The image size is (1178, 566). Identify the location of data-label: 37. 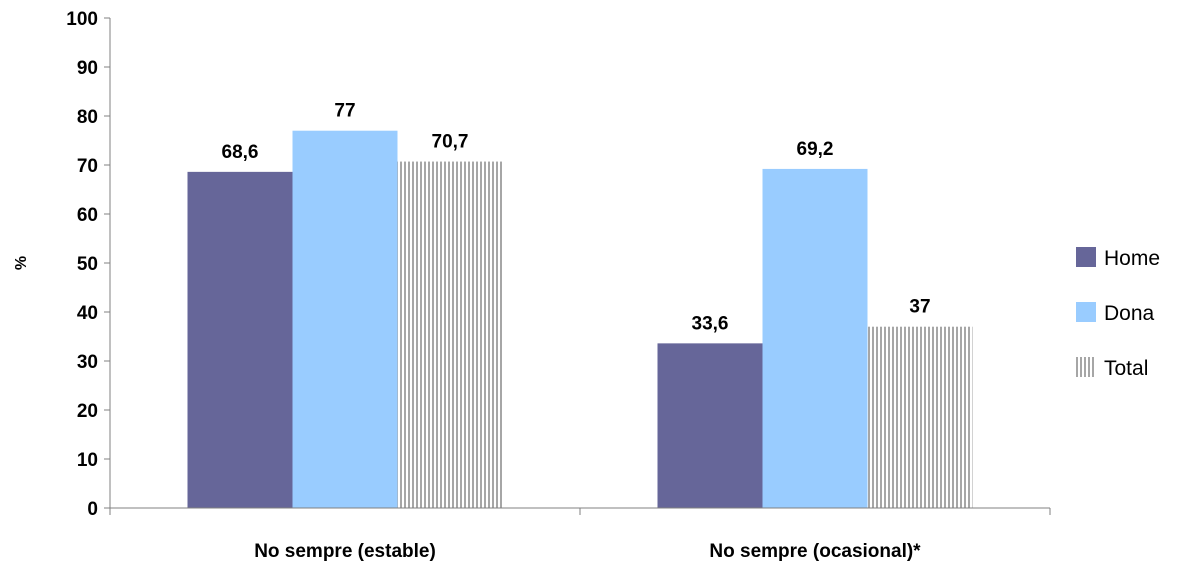
(919, 307).